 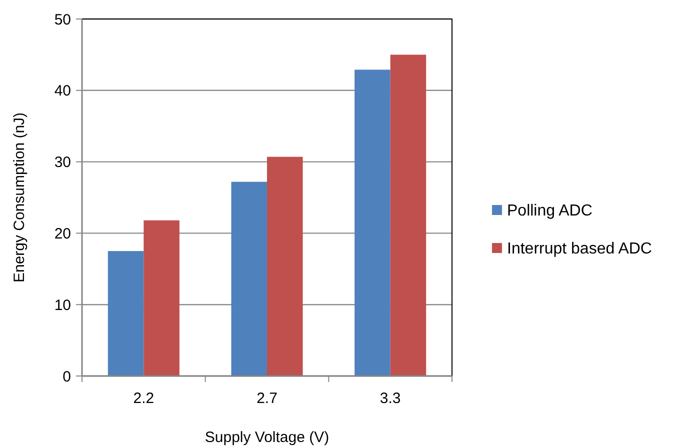 What do you see at coordinates (267, 398) in the screenshot?
I see `x-tick-label: 2.7` at bounding box center [267, 398].